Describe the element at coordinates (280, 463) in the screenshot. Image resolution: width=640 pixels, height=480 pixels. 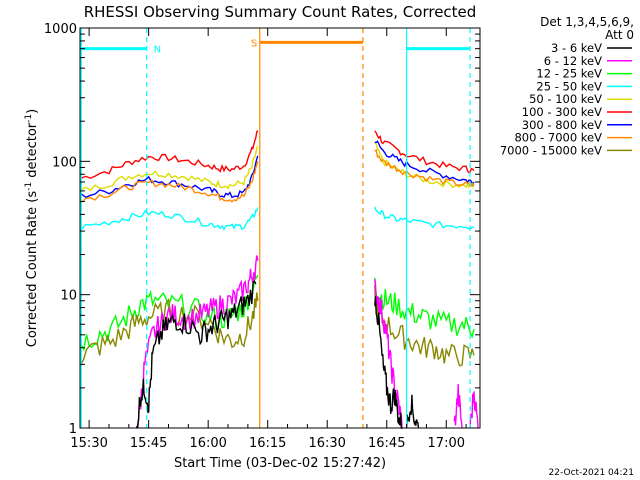
I see `x-axis-label: Start Time (03-Dec-02 15:27:42)` at that location.